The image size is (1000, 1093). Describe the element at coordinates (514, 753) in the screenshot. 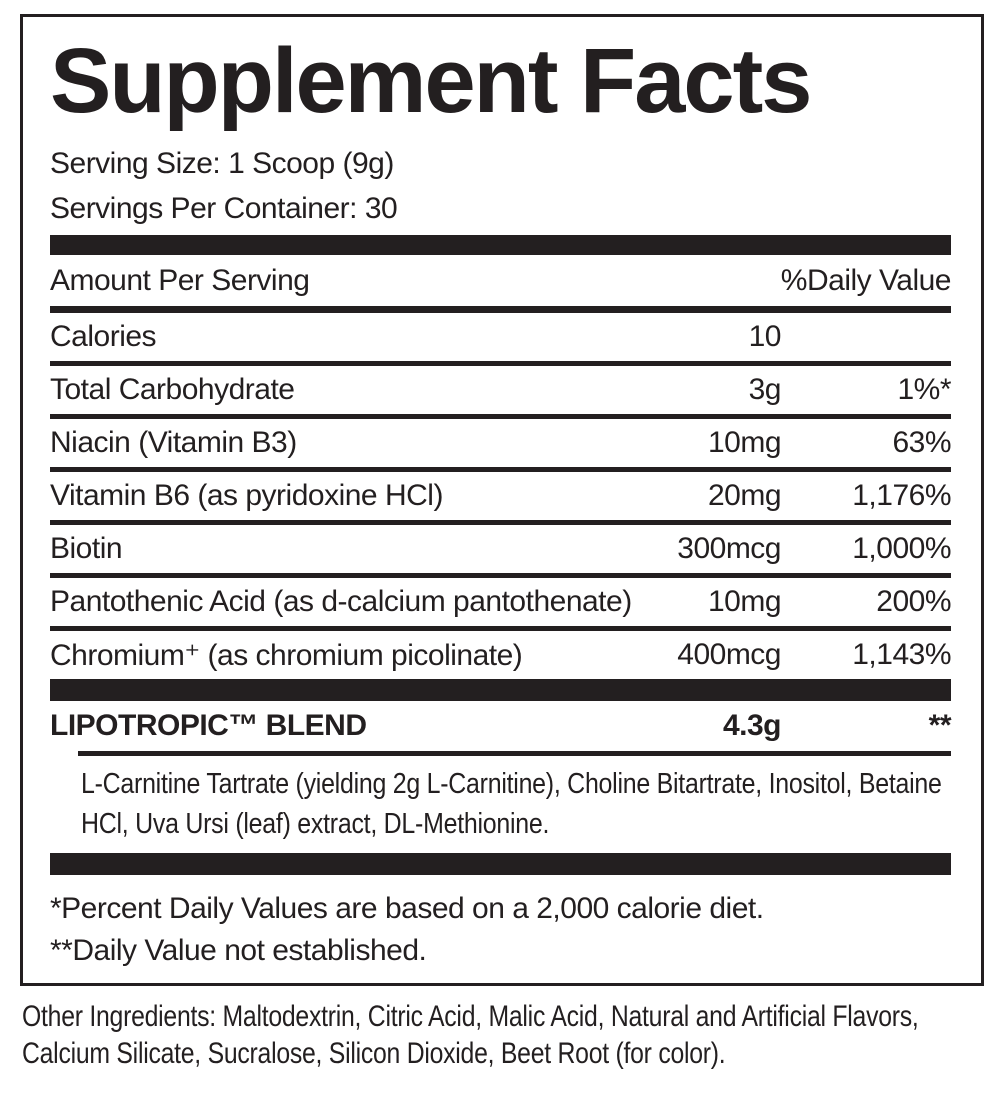

I see `blend-divider` at that location.